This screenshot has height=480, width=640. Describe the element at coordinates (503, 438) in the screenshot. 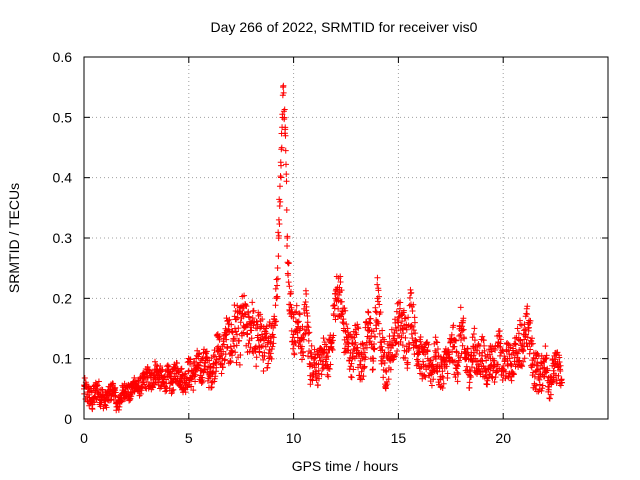

I see `x-tick-label: 20` at that location.